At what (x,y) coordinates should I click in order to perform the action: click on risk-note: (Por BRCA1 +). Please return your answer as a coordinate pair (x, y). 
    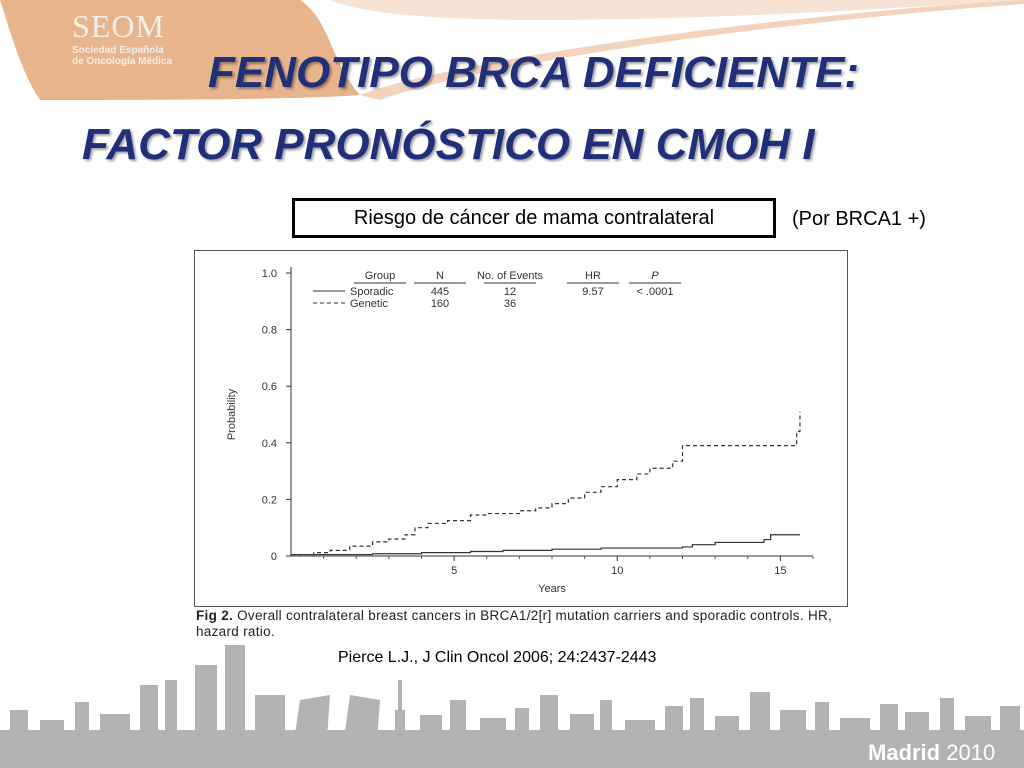
    Looking at the image, I should click on (859, 219).